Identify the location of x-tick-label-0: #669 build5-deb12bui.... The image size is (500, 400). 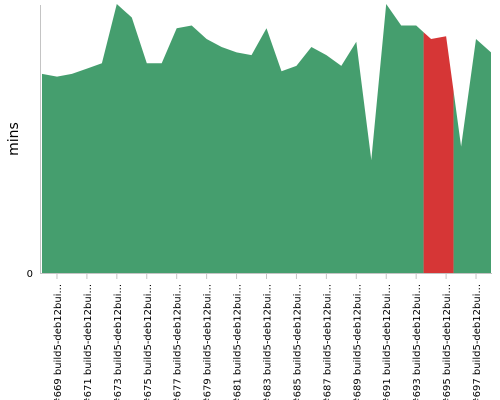
(58, 342).